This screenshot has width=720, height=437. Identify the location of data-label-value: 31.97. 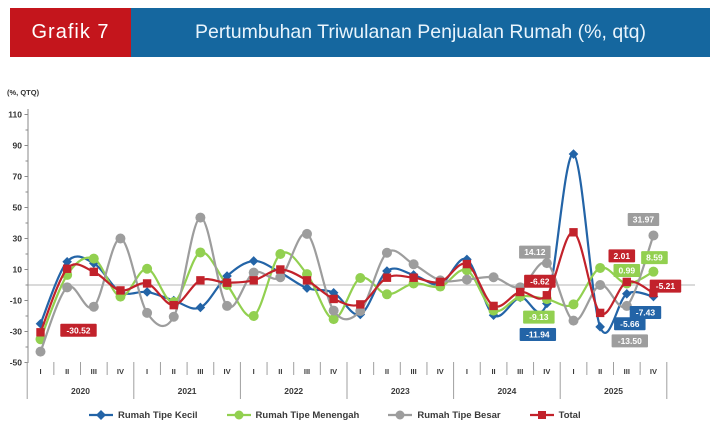
(644, 219).